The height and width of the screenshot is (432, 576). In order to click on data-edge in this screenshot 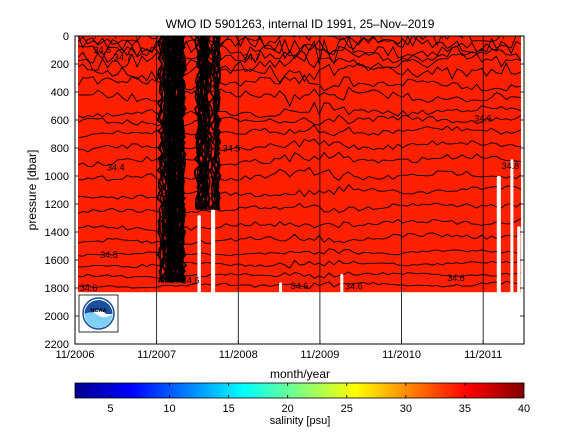, I will do `click(76, 190)`.